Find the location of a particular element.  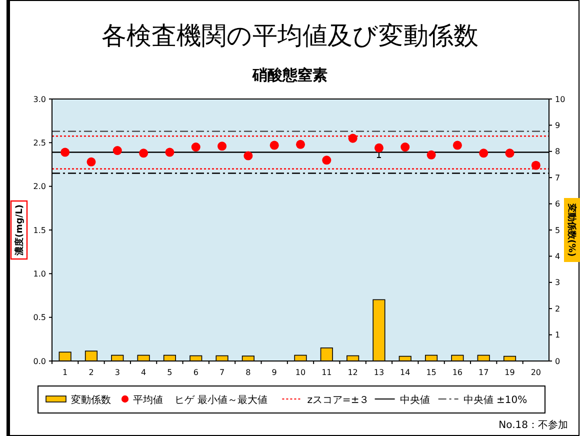

y2-tick-label: 9 is located at coordinates (557, 125).